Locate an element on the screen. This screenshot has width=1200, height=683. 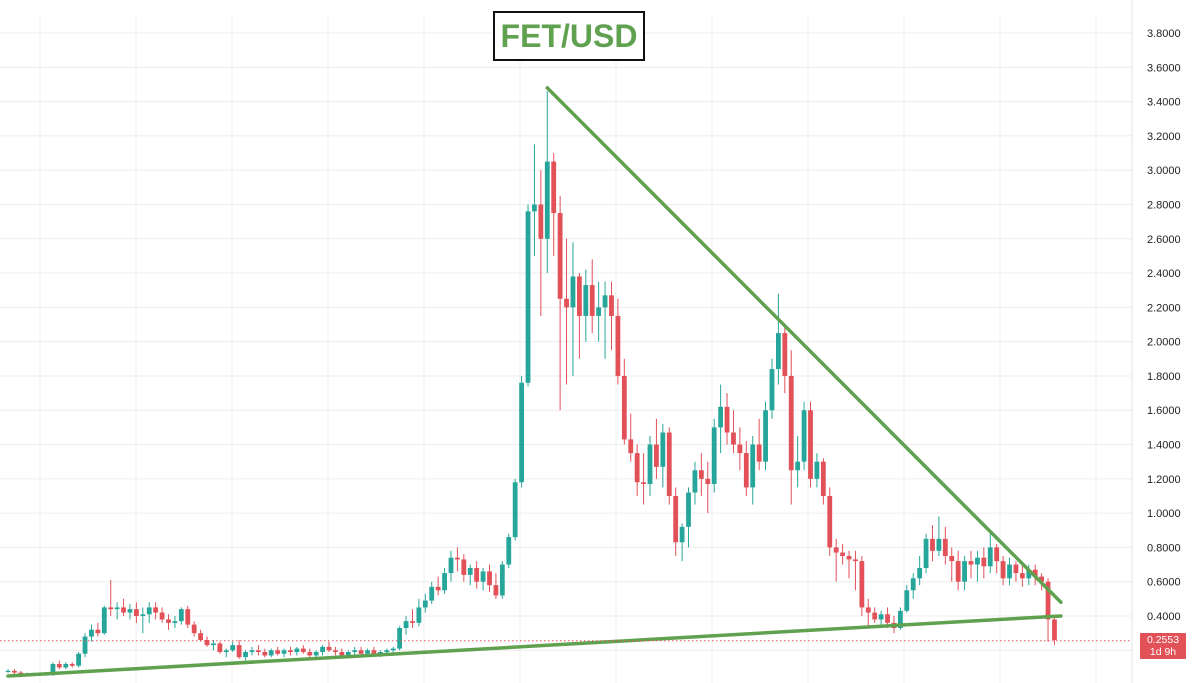
y-tick-label: 0.4000 is located at coordinates (1164, 617).